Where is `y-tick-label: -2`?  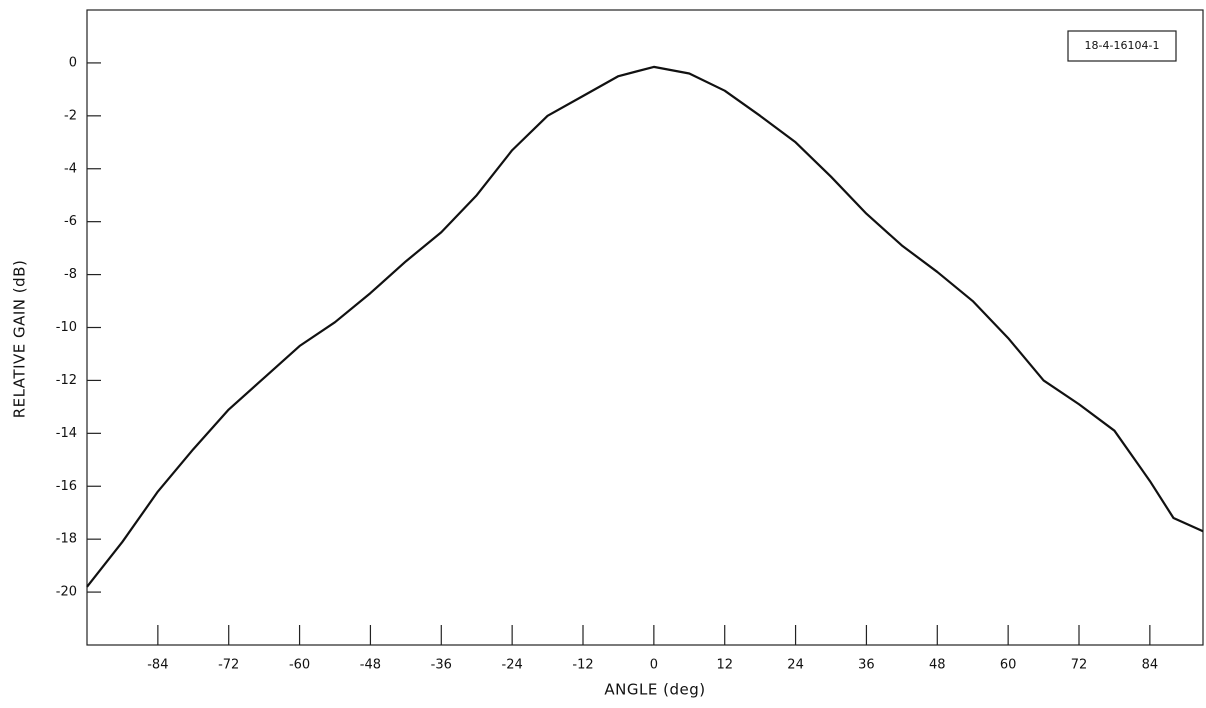
y-tick-label: -2 is located at coordinates (70, 115).